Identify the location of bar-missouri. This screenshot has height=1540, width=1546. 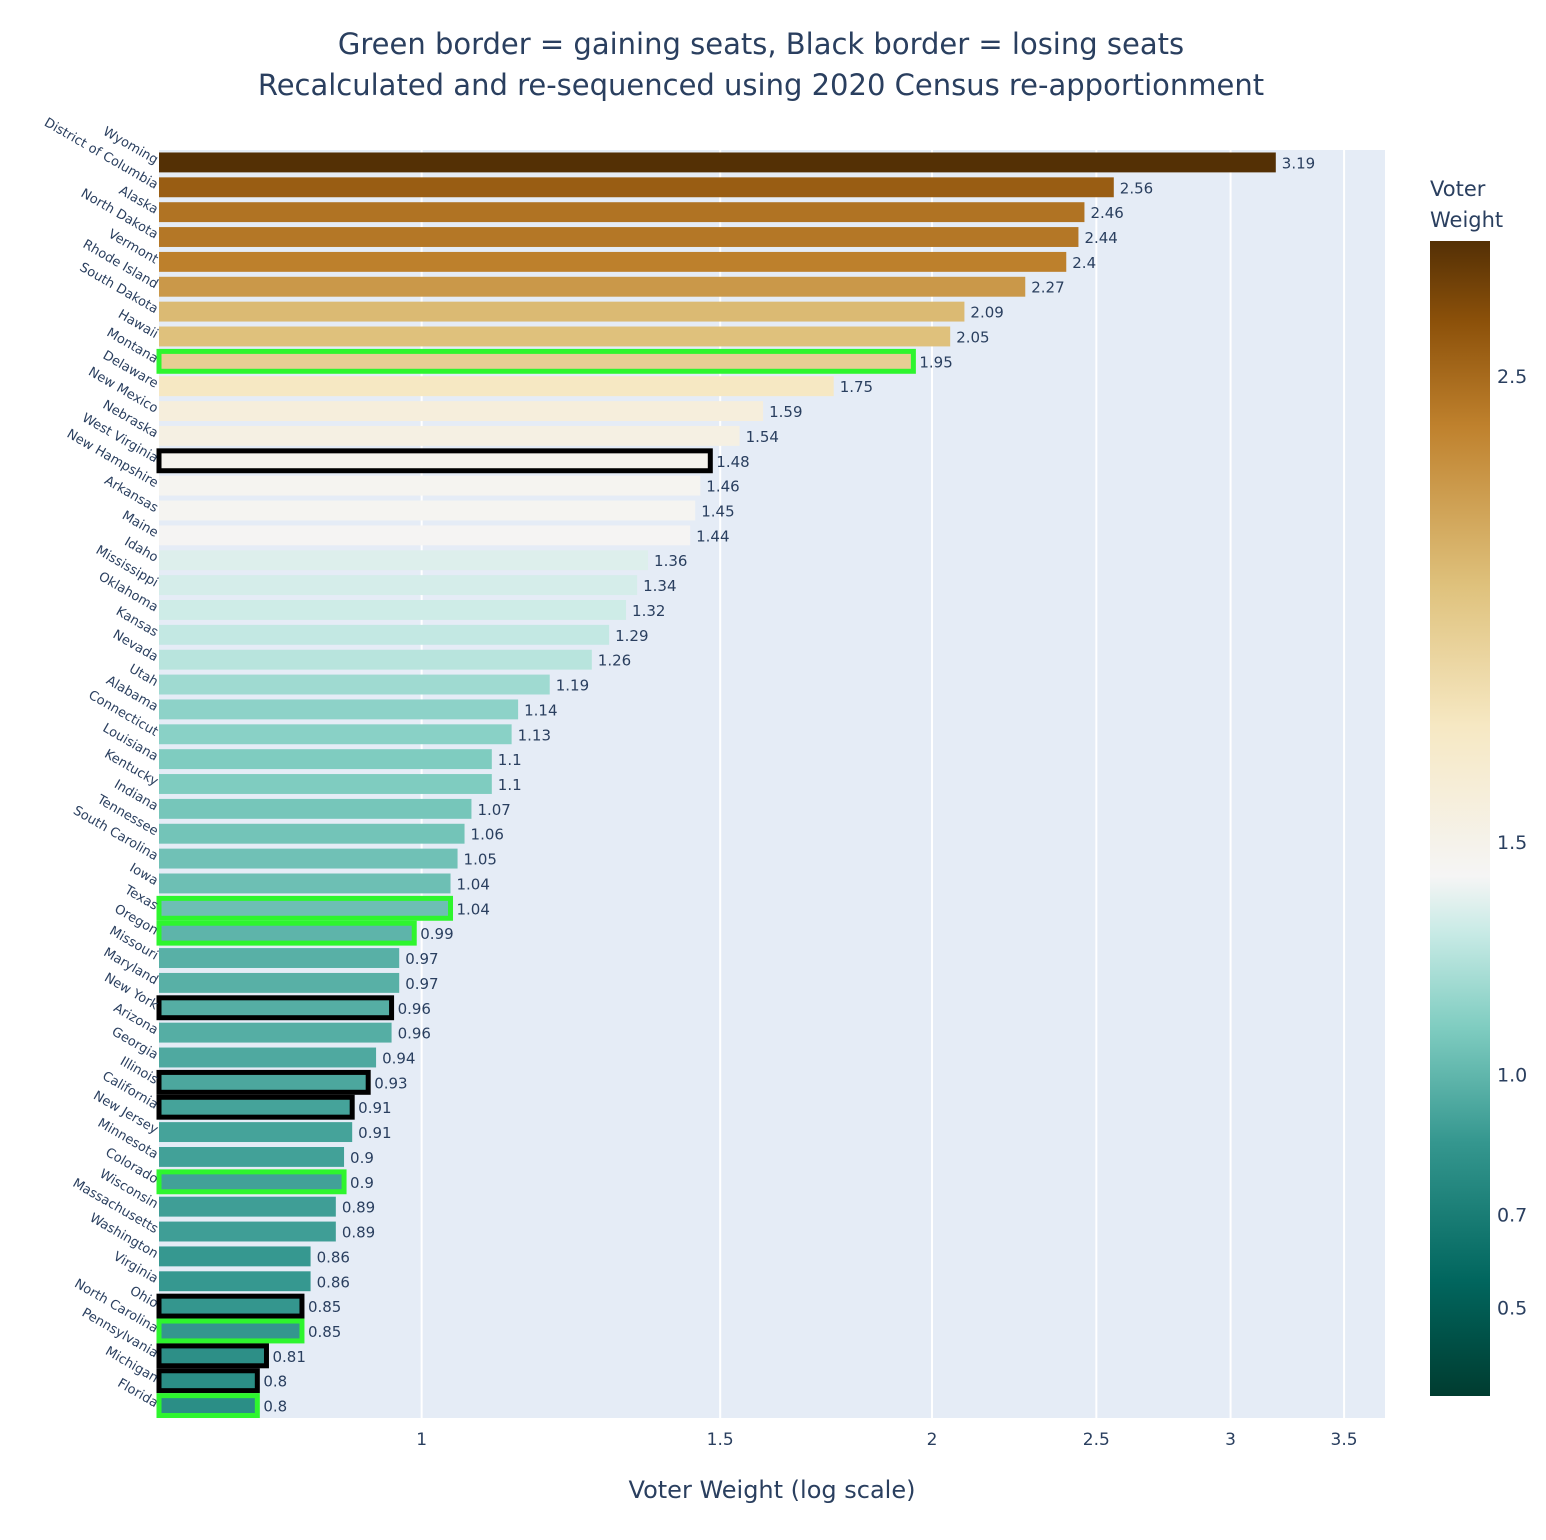
(279, 958).